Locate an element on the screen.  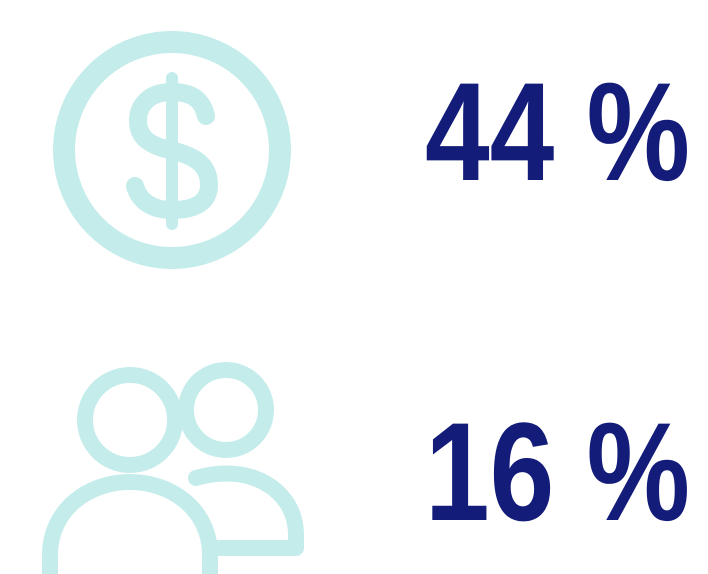
dollar-s is located at coordinates (172, 151).